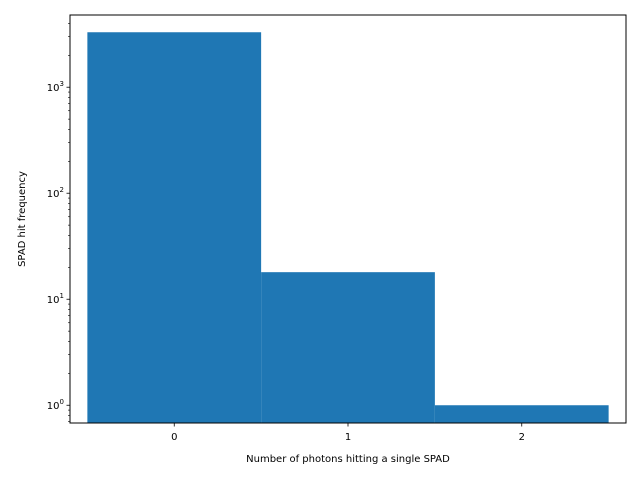 This screenshot has width=640, height=480. I want to click on y-axis-label: SPAD hit frequency, so click(22, 219).